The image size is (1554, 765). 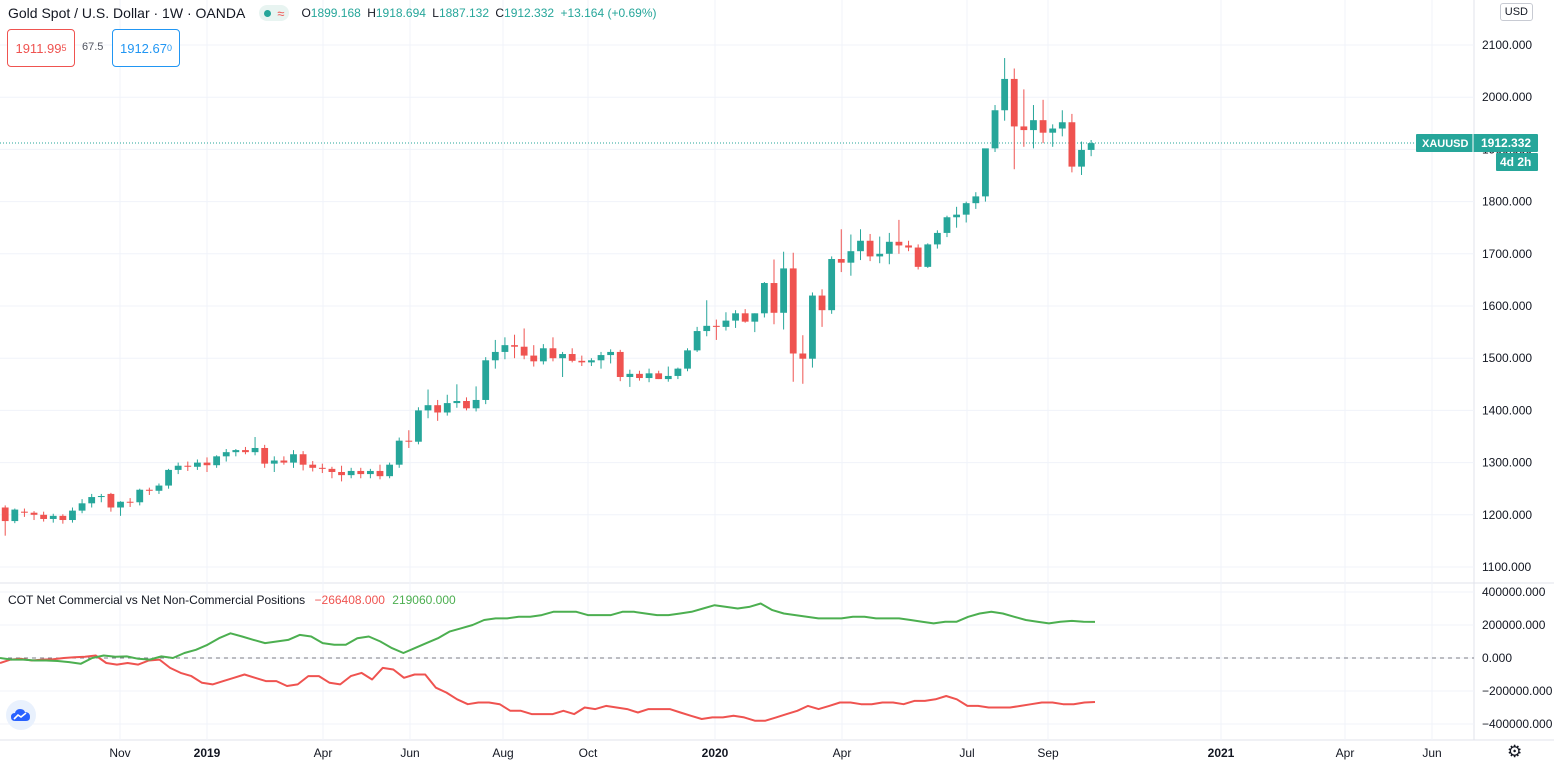 I want to click on tradingview-logo-icon, so click(x=21, y=715).